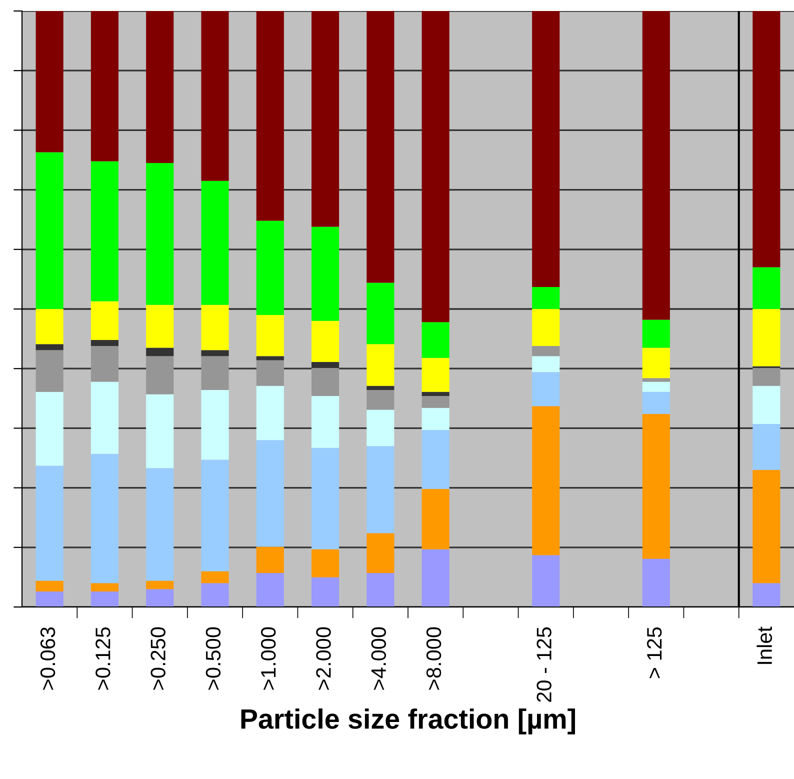  What do you see at coordinates (158, 658) in the screenshot?
I see `x-tick-label: >0.250` at bounding box center [158, 658].